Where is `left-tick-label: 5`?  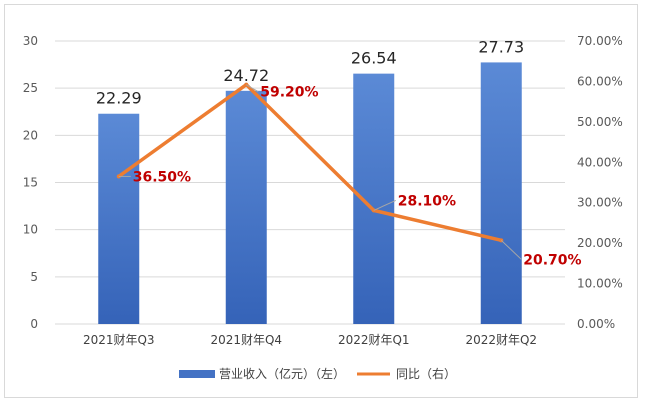
left-tick-label: 5 is located at coordinates (34, 277).